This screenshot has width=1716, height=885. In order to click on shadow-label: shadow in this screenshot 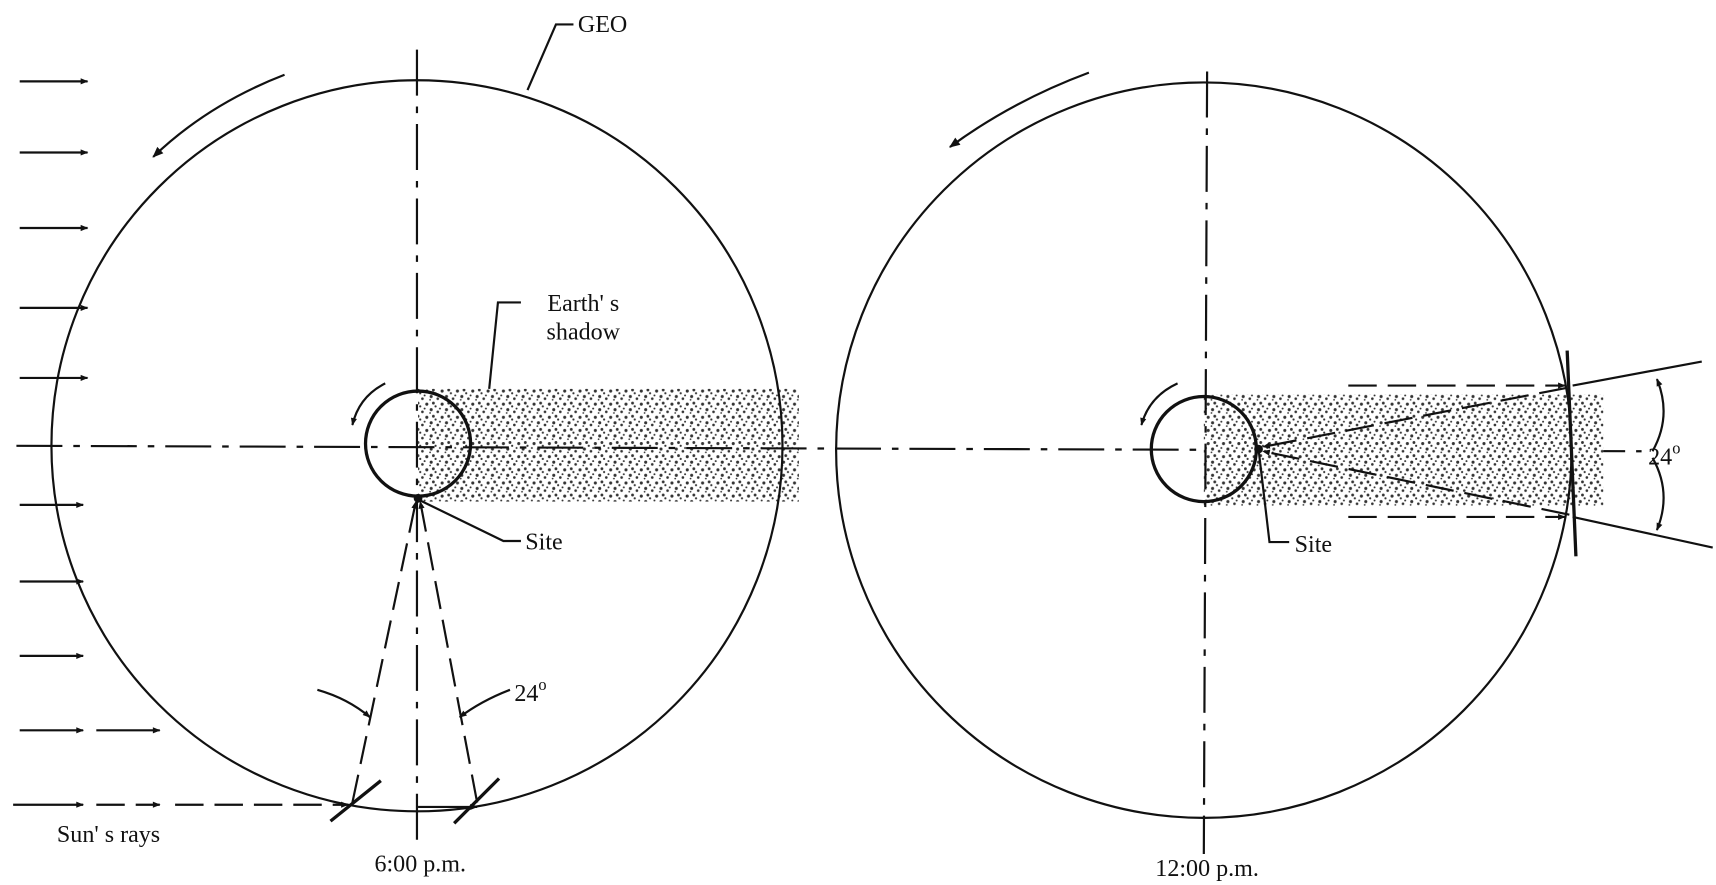, I will do `click(584, 333)`.